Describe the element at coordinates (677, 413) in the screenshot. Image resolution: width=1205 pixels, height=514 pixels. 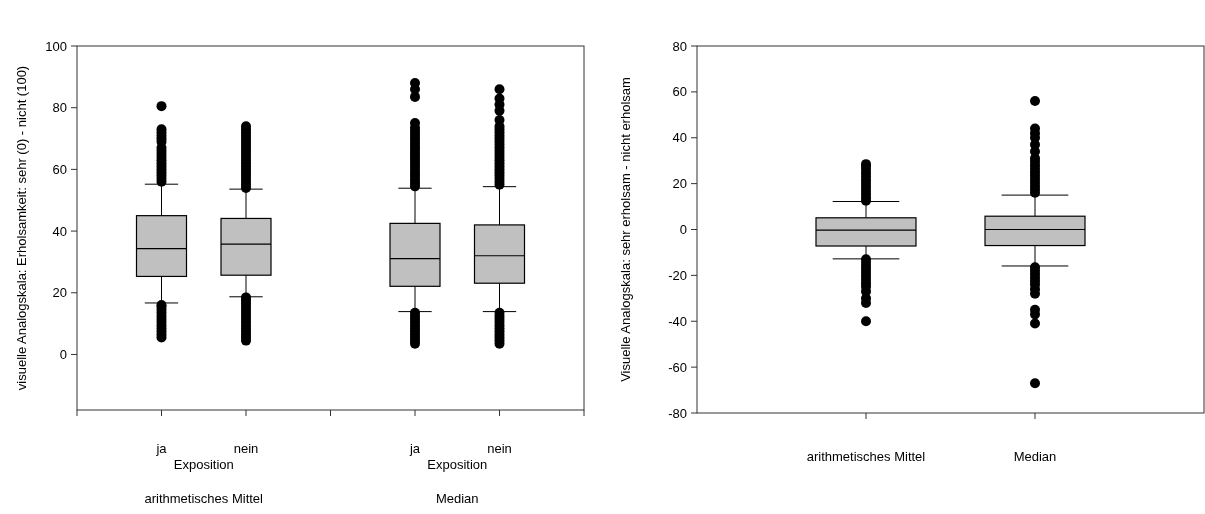
I see `y-tick-label: -80` at that location.